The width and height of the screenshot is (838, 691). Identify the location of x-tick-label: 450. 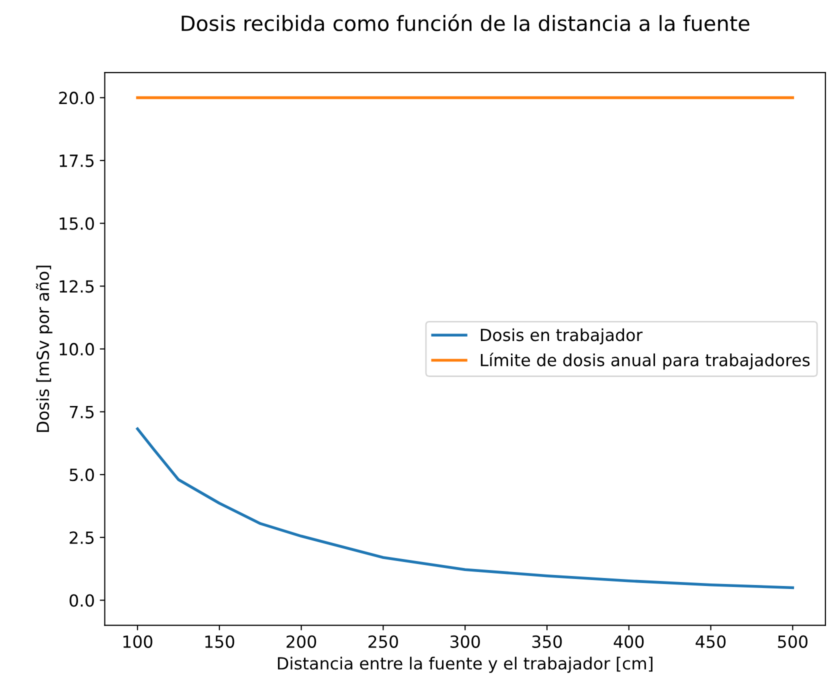
(711, 641).